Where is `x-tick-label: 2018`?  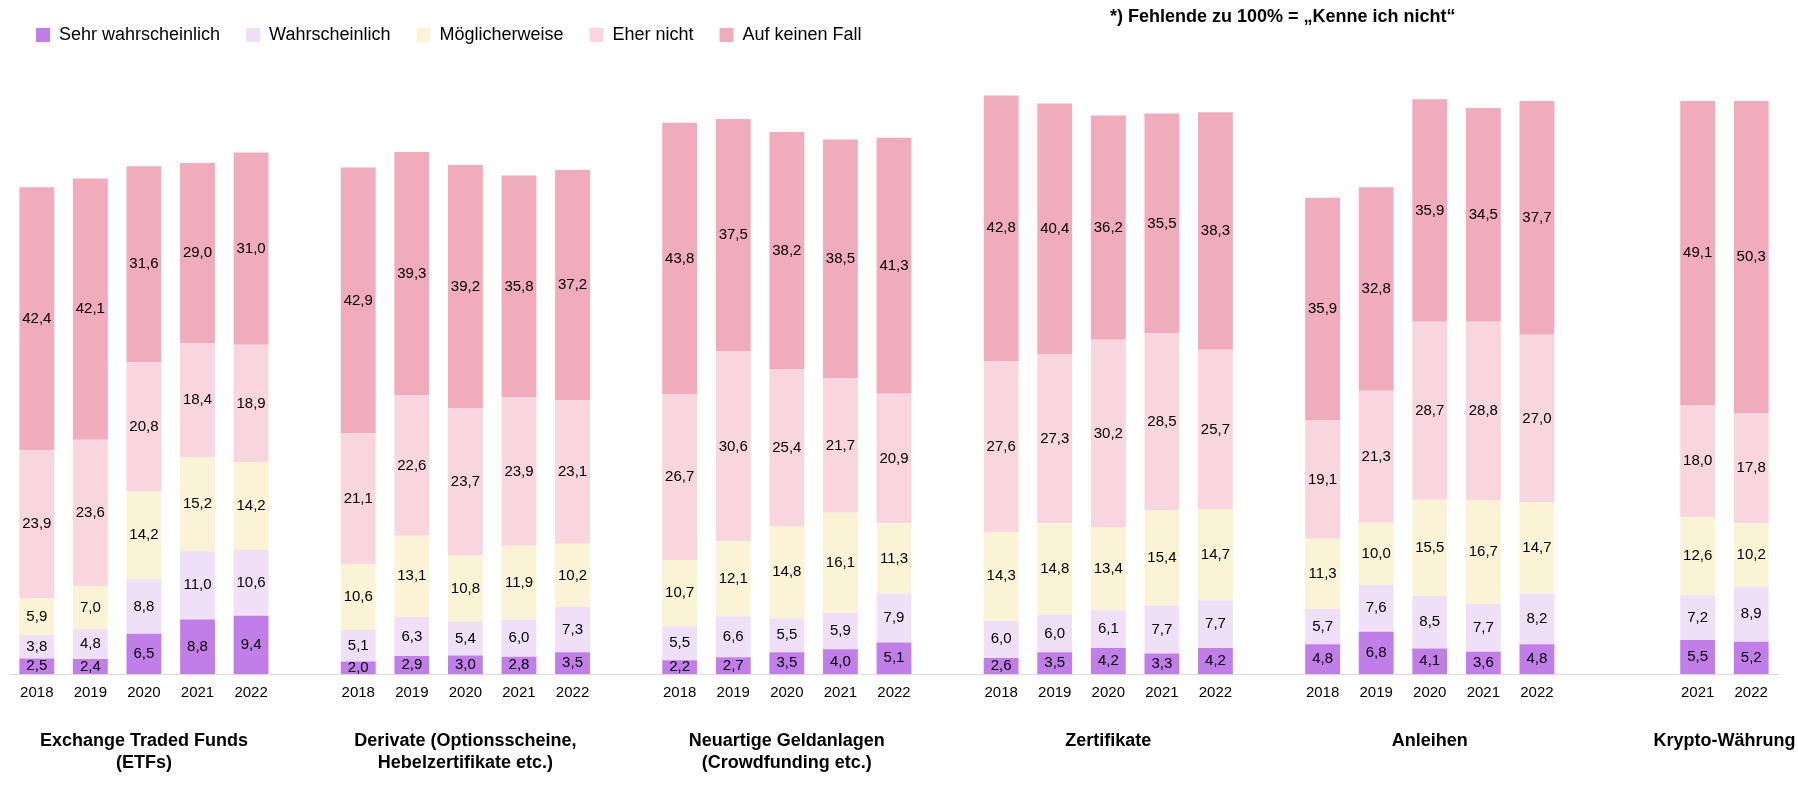 x-tick-label: 2018 is located at coordinates (37, 692).